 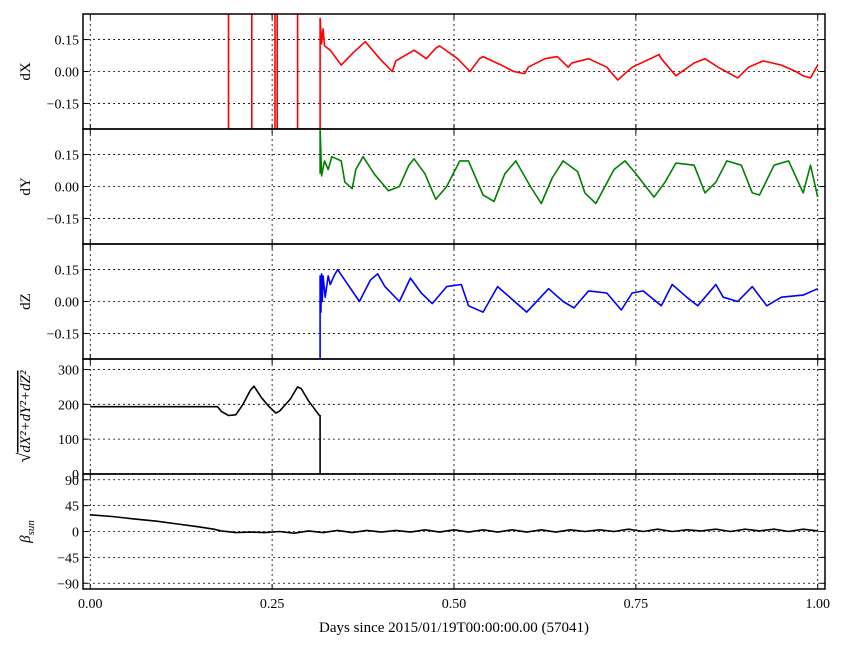 I want to click on y-tick-label: 200, so click(x=68, y=405).